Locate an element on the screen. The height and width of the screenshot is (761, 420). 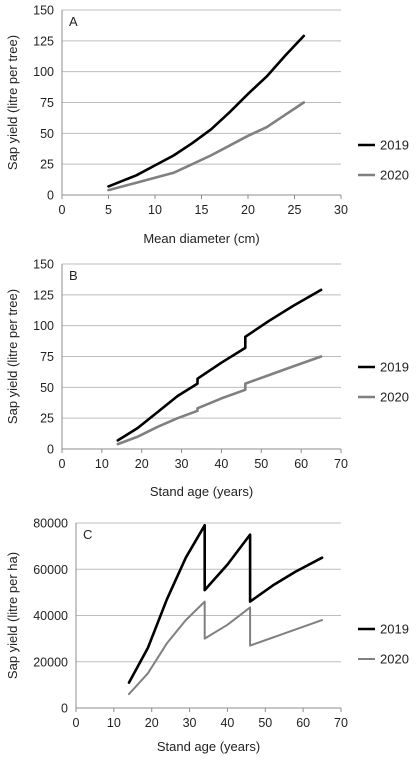
x-tick-label: 15 is located at coordinates (202, 210).